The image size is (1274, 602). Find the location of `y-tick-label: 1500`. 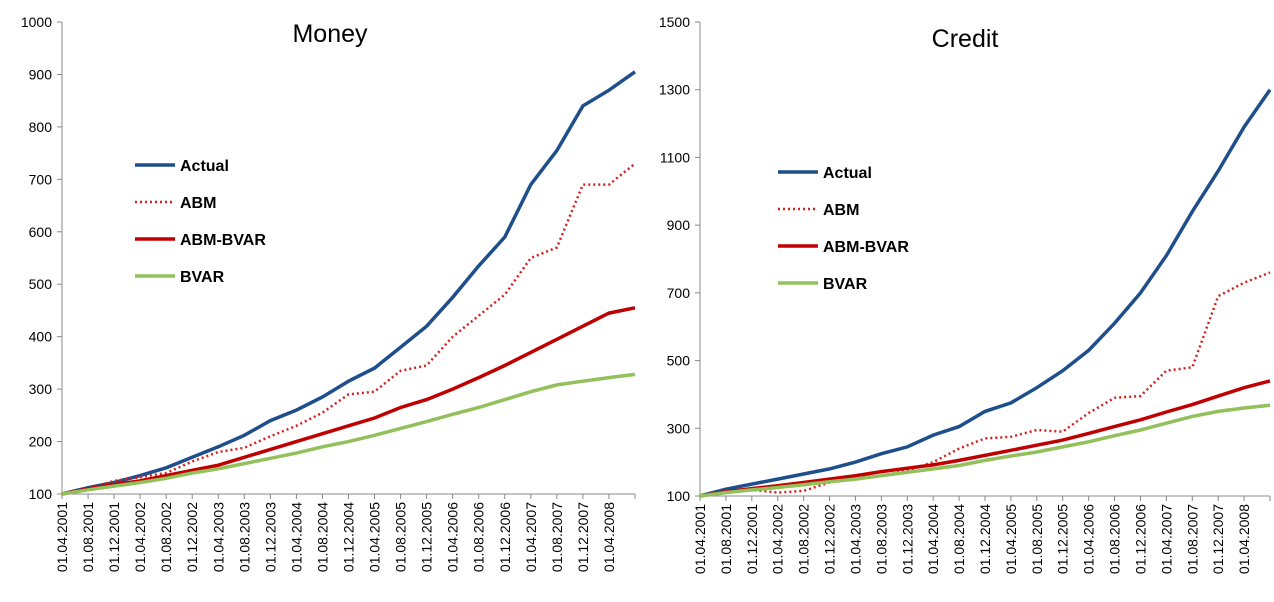

y-tick-label: 1500 is located at coordinates (674, 22).